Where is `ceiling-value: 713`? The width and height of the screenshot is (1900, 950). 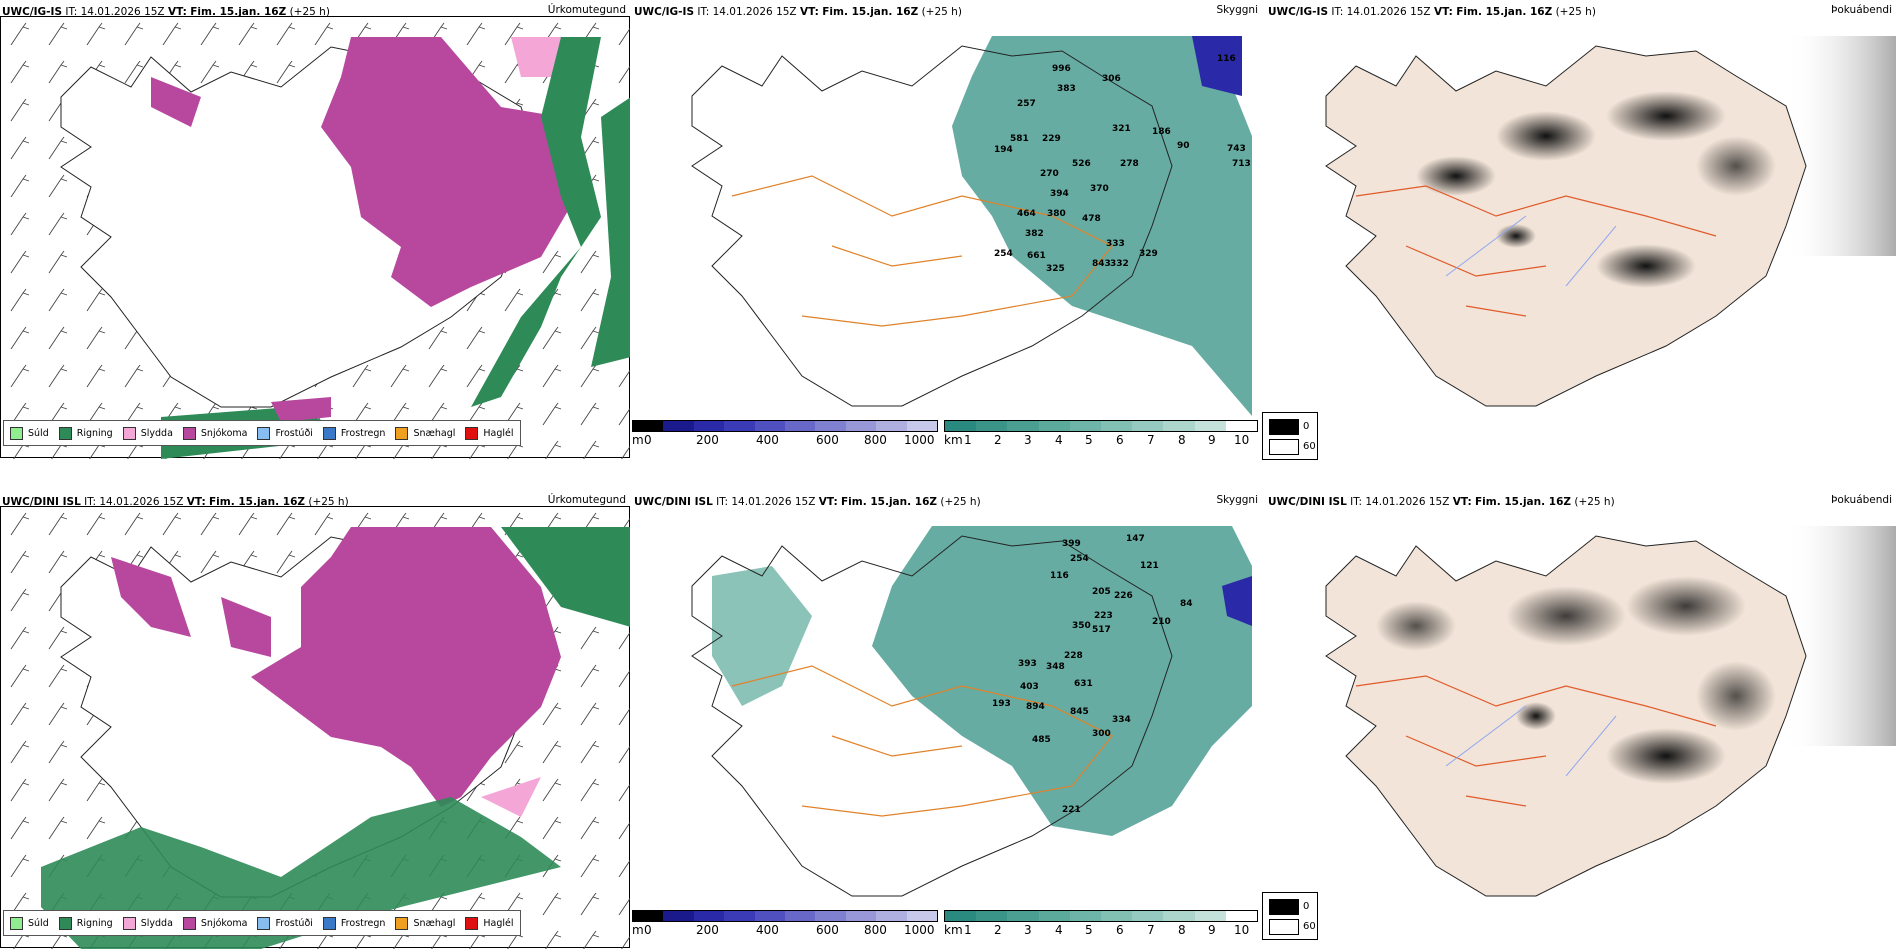 ceiling-value: 713 is located at coordinates (1241, 164).